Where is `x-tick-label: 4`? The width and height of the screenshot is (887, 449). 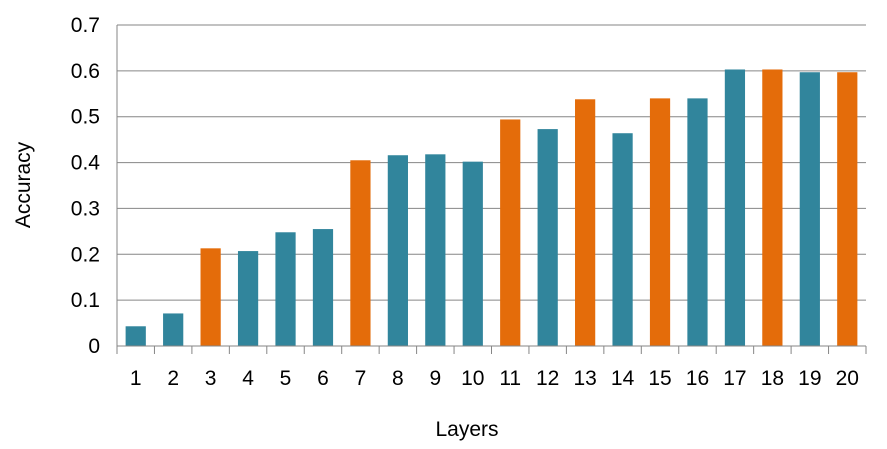
x-tick-label: 4 is located at coordinates (248, 378).